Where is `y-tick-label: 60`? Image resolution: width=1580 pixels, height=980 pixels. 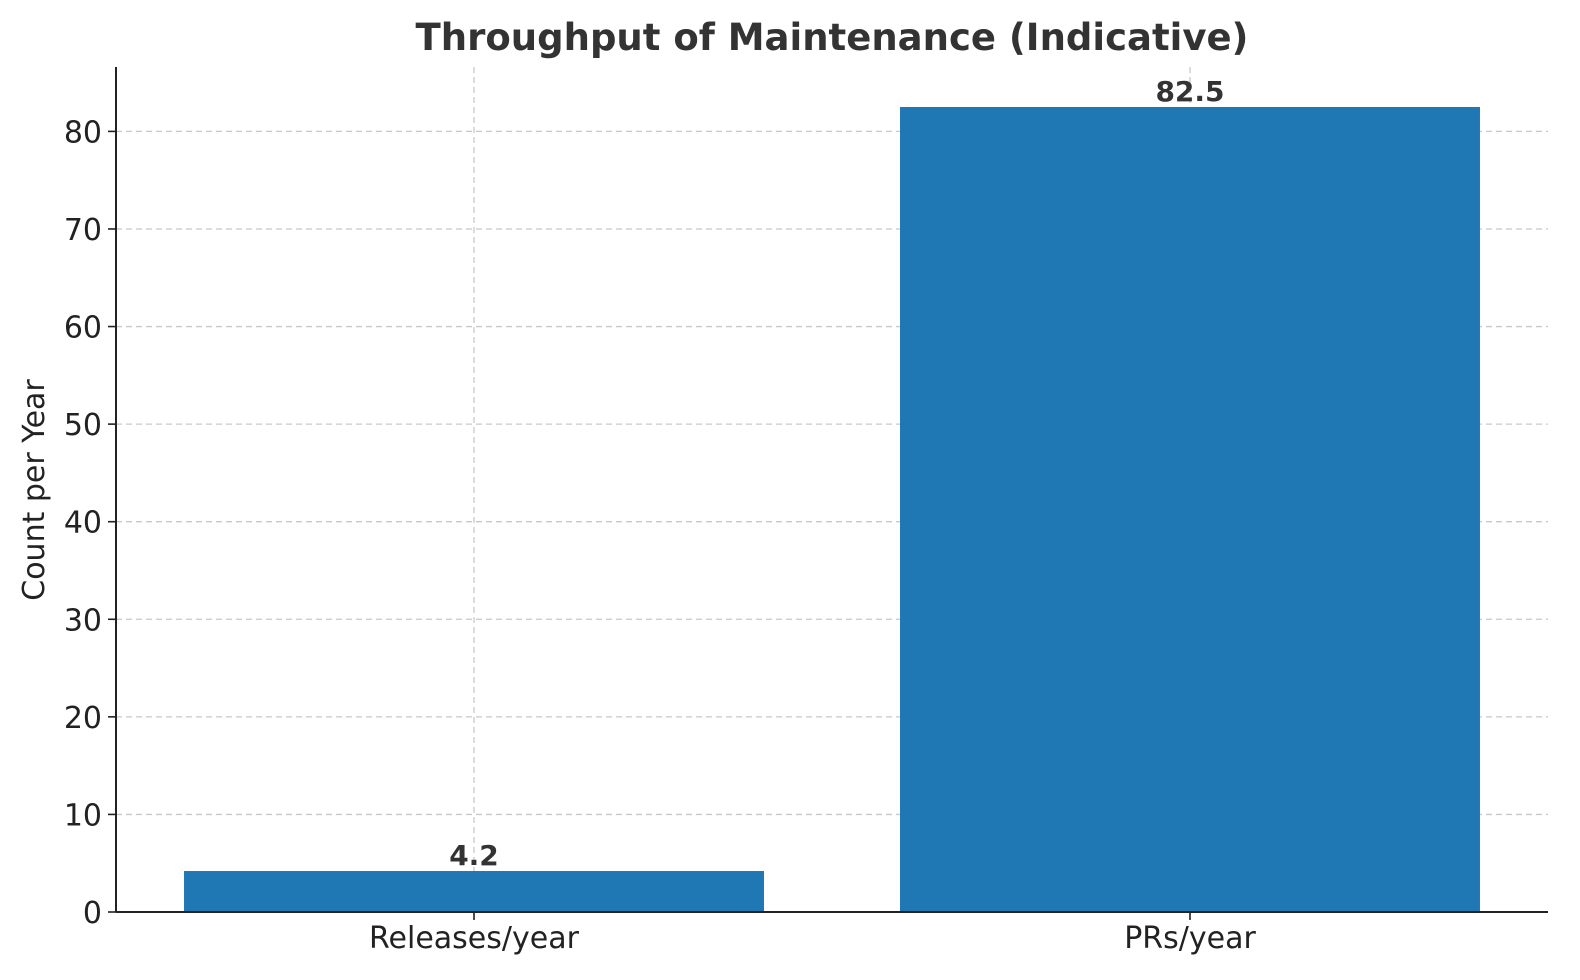 y-tick-label: 60 is located at coordinates (83, 328).